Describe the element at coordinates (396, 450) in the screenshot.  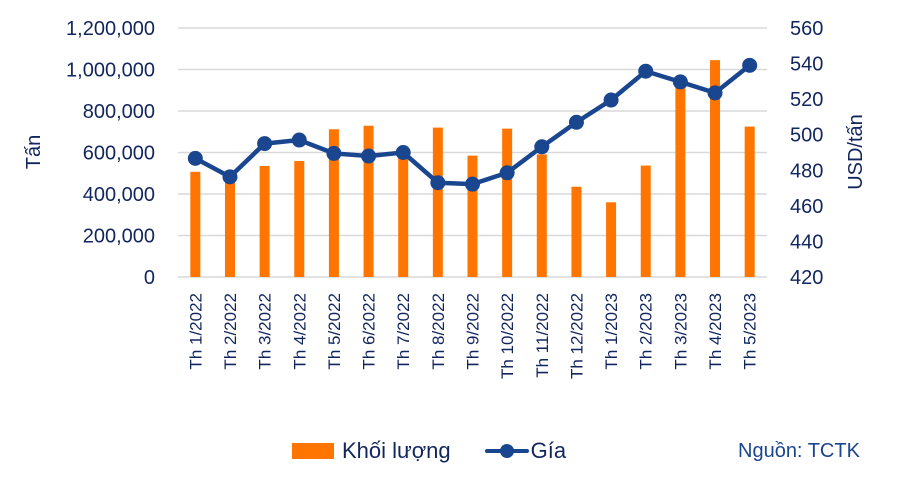
I see `legend-label-volume: Khối lượng` at that location.